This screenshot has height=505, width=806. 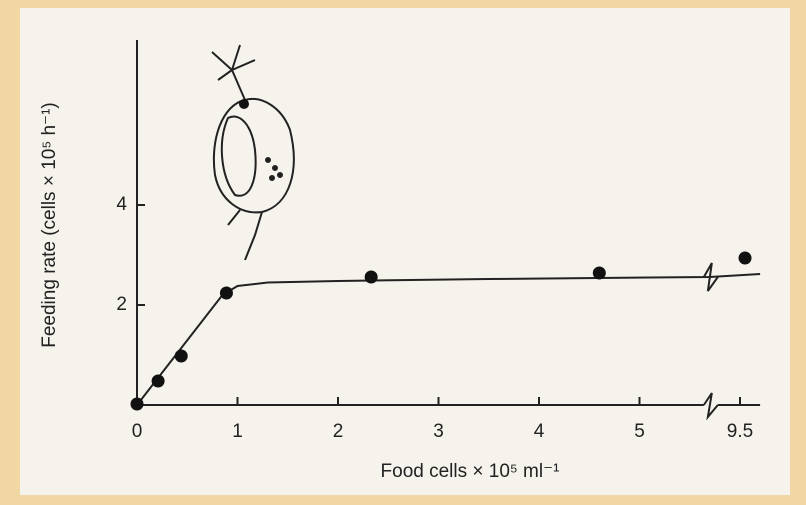 I want to click on axis-break, so click(x=711, y=406).